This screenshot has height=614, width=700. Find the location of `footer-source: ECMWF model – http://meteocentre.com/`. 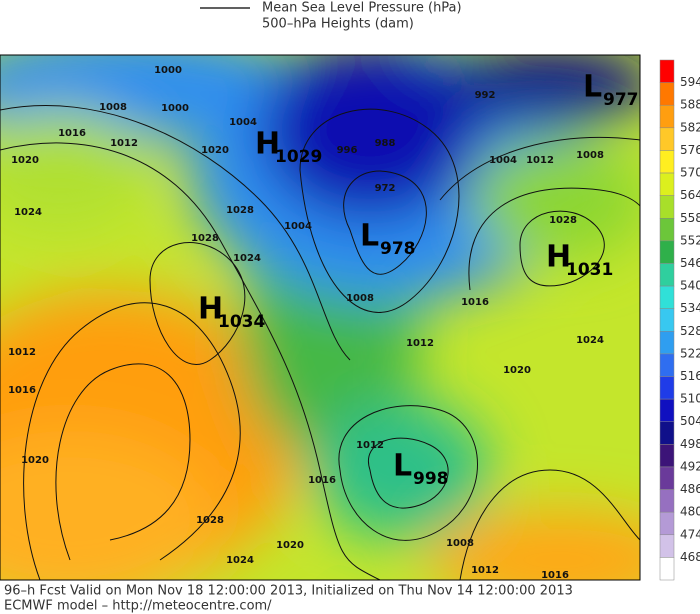

footer-source: ECMWF model – http://meteocentre.com/ is located at coordinates (138, 606).